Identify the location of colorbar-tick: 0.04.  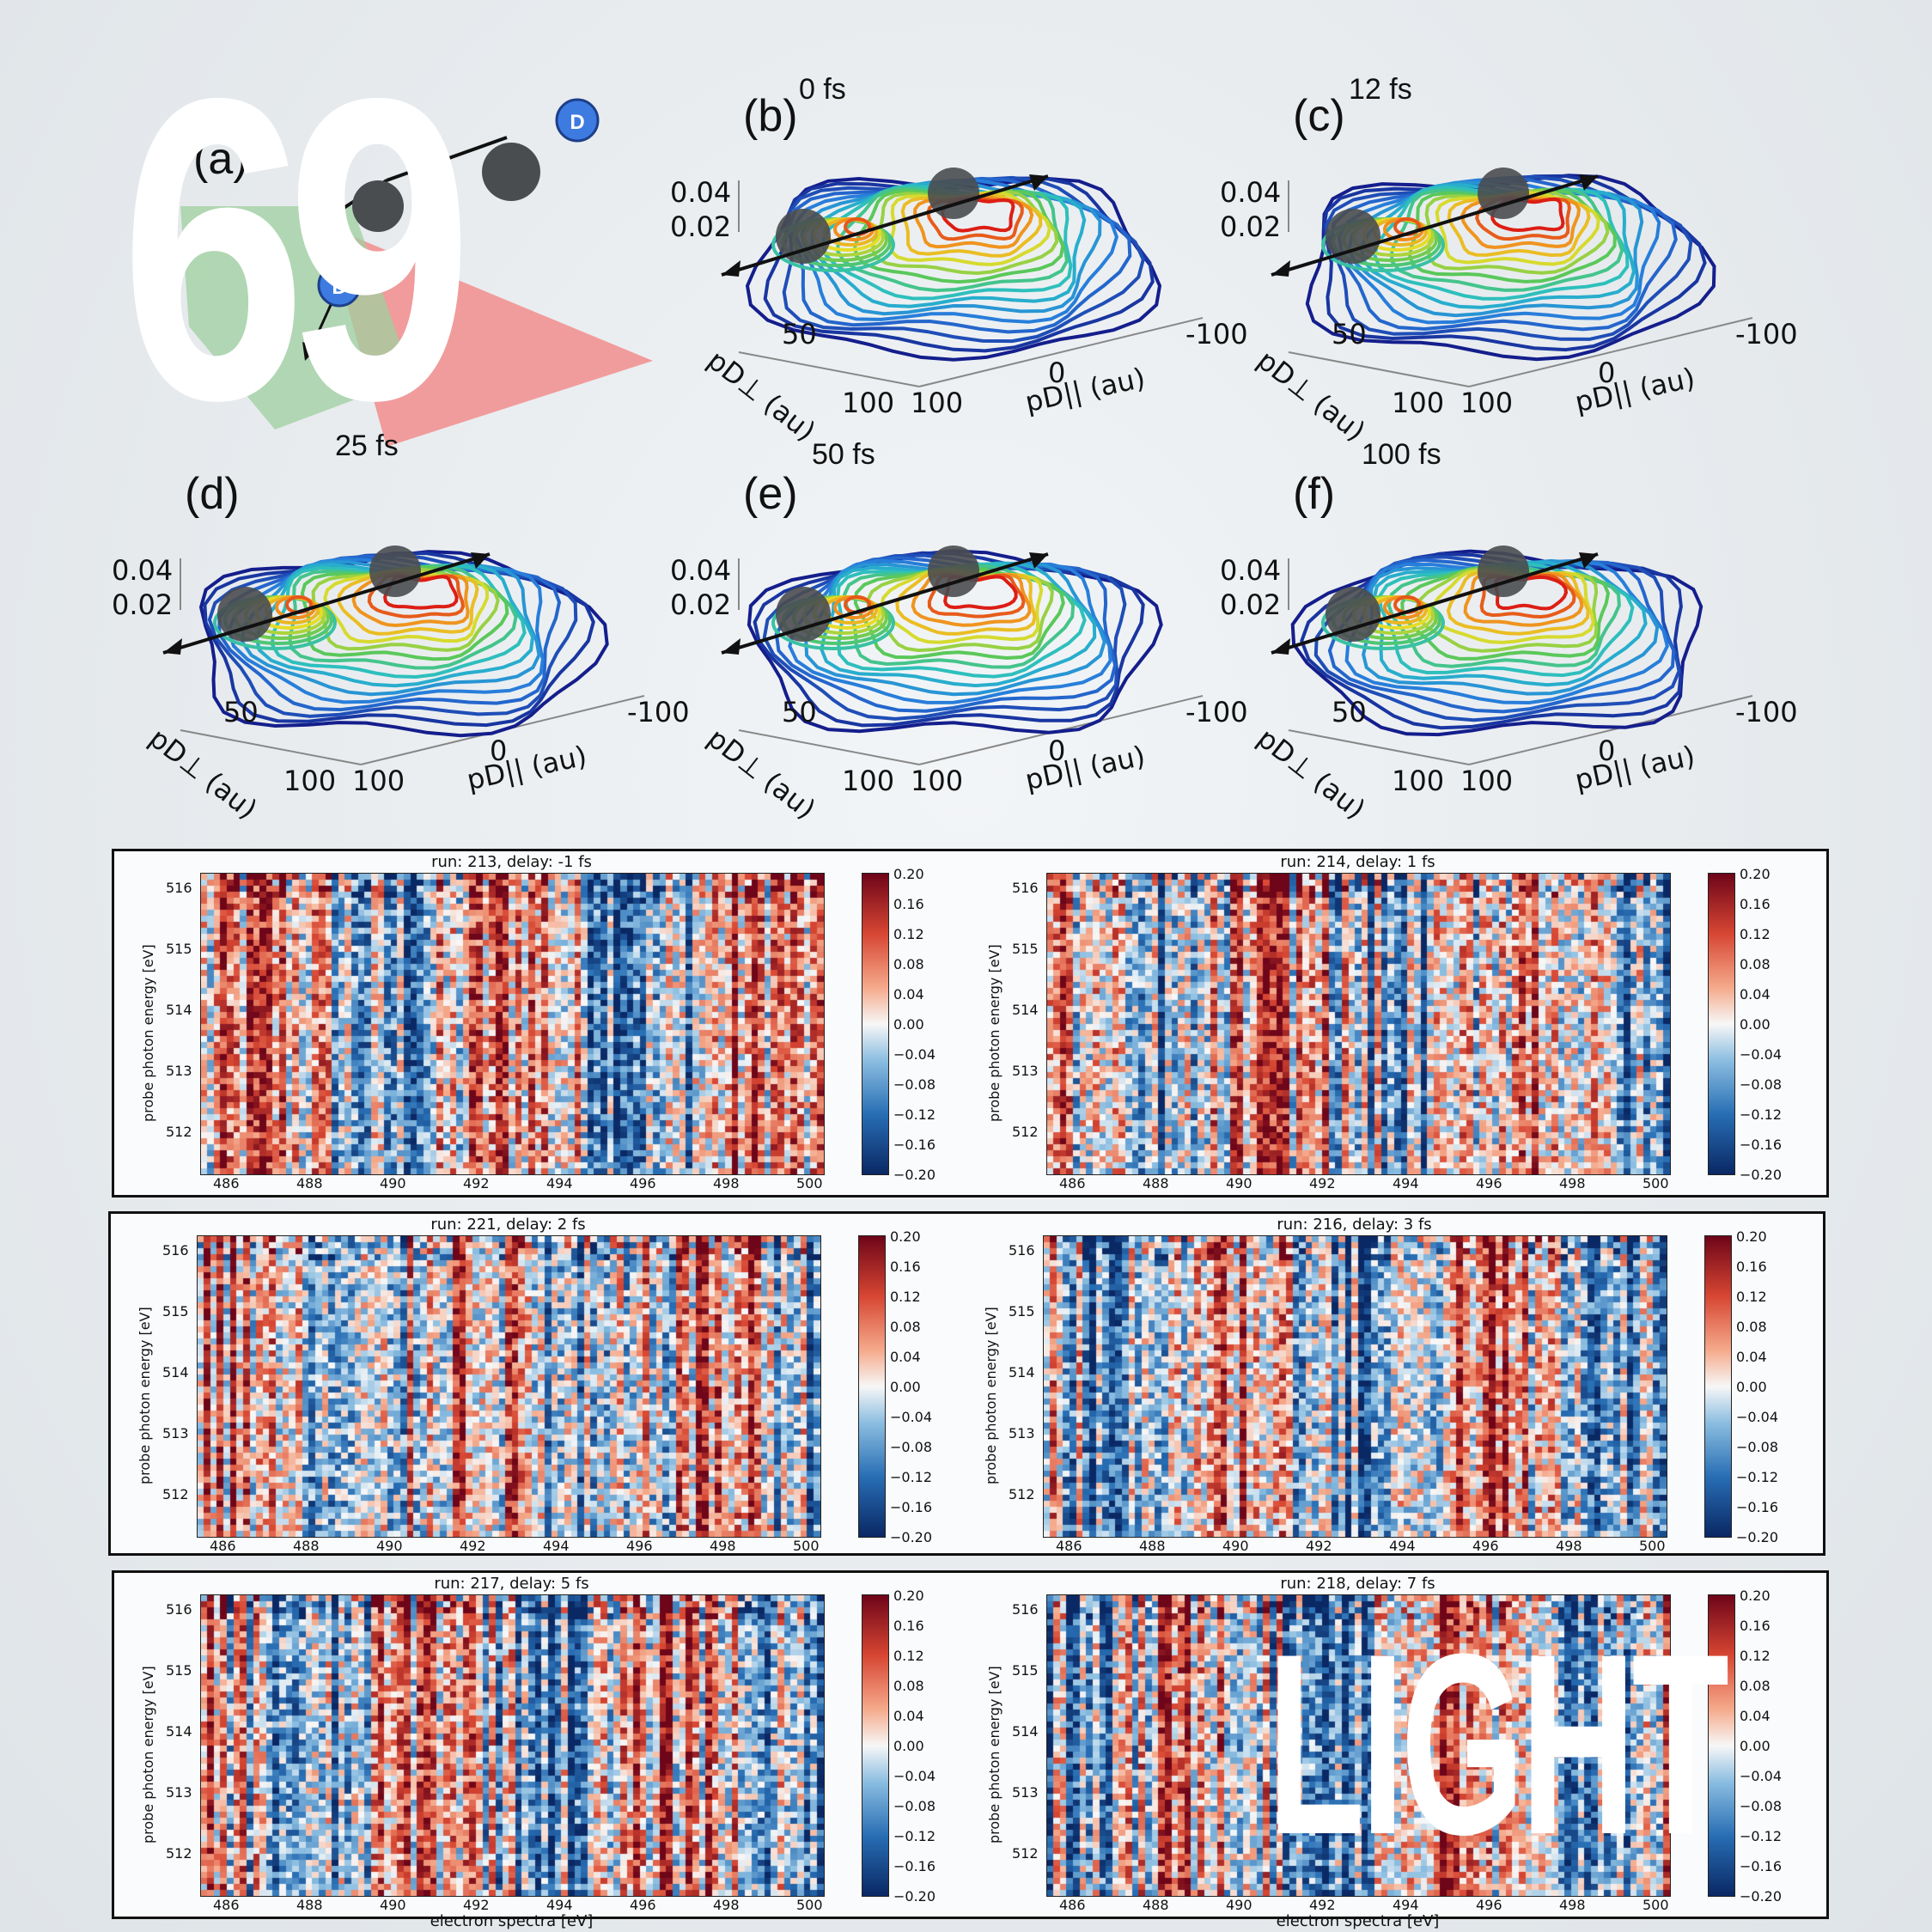
(1751, 1357).